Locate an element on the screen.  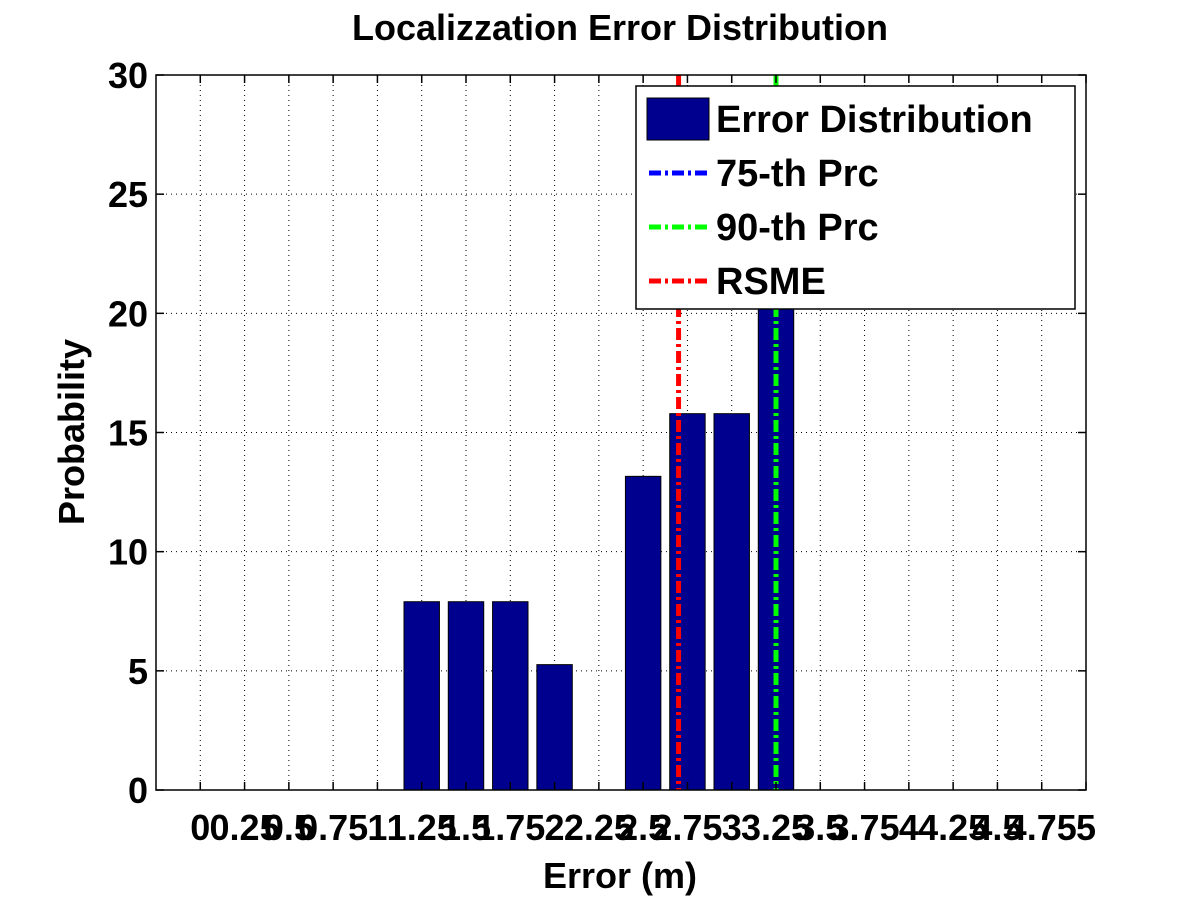
x-tick-label: 2.25 is located at coordinates (599, 827).